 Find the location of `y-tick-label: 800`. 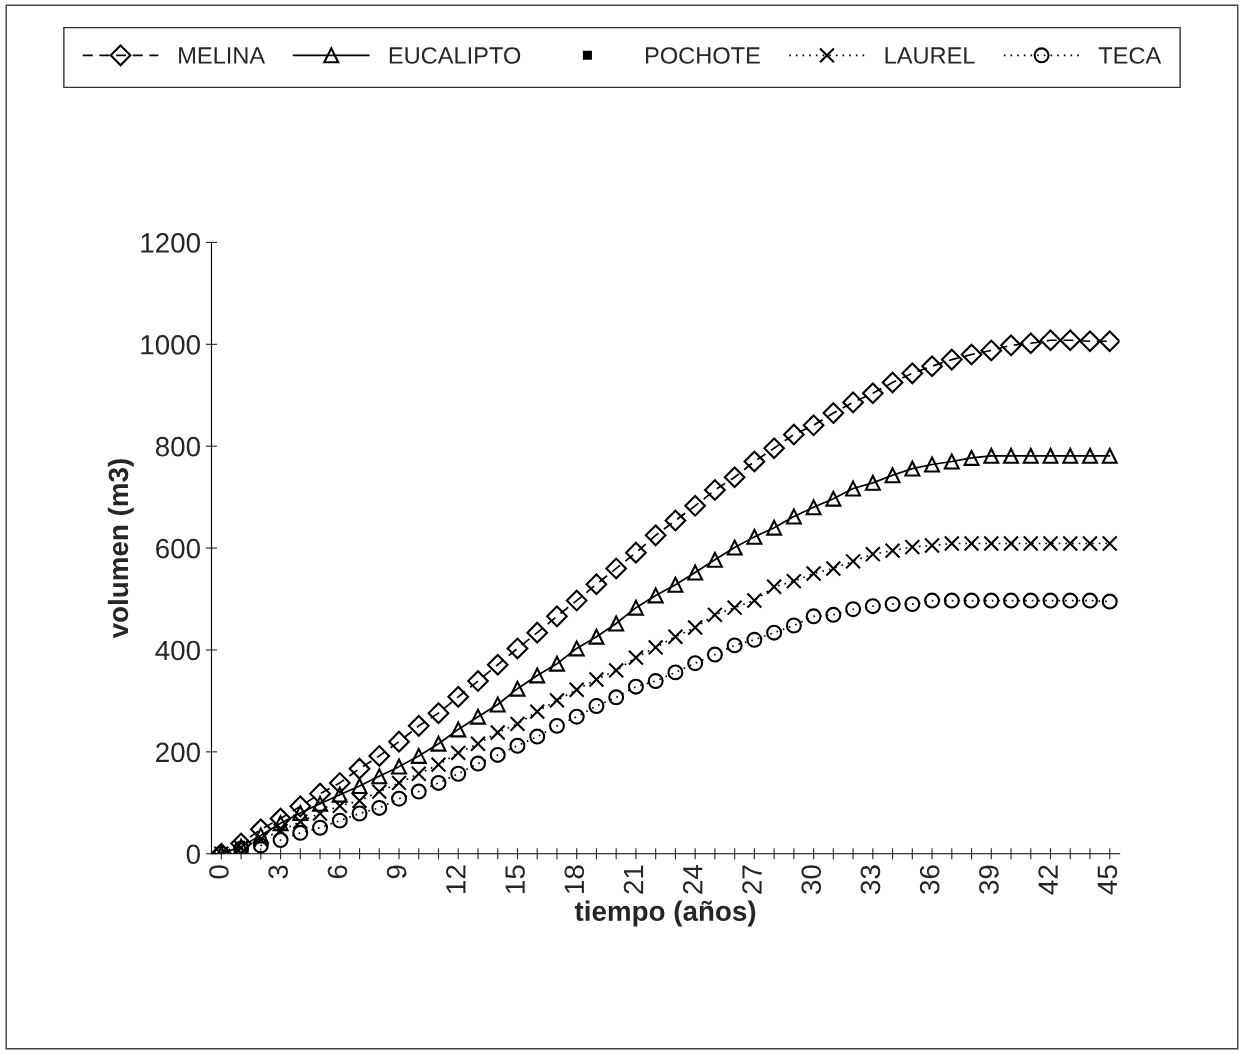

y-tick-label: 800 is located at coordinates (177, 446).